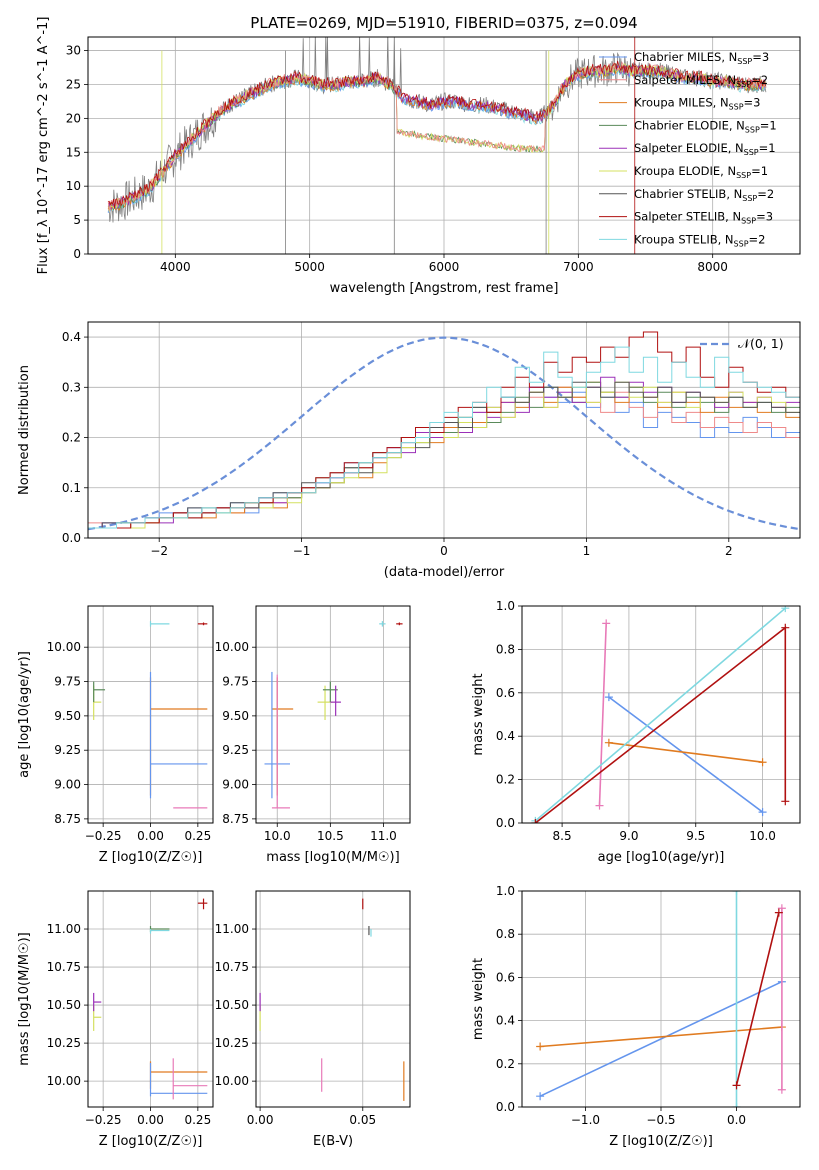  I want to click on ticks-mass_vs_EBV: 0.00 0.05 10.00 10.25 10.50 10.75 11.00, so click(312, 1009).